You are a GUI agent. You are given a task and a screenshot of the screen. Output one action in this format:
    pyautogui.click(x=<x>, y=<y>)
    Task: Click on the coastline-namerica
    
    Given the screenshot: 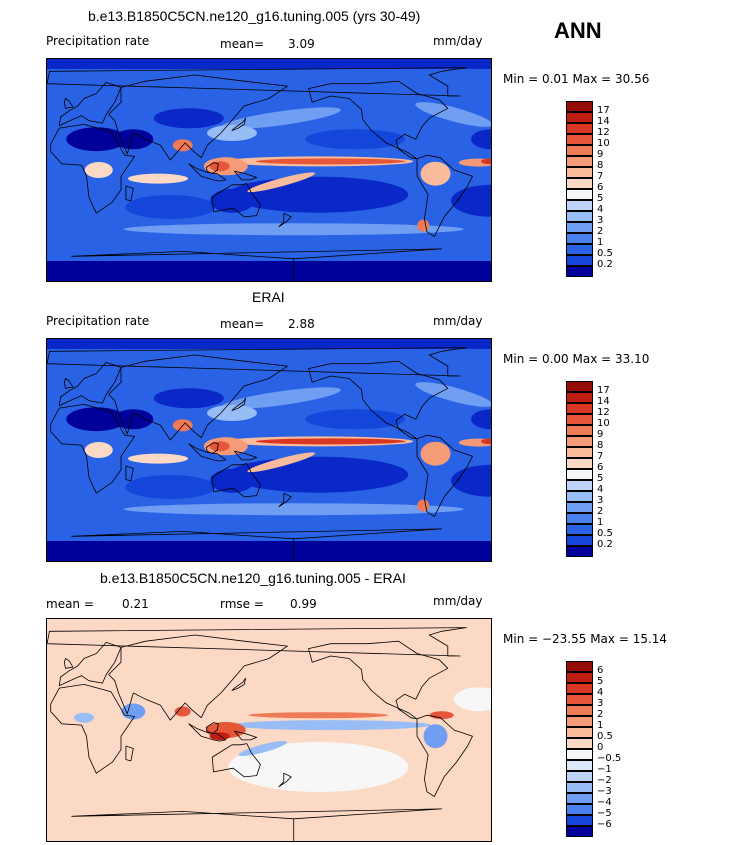 What is the action you would take?
    pyautogui.click(x=378, y=680)
    